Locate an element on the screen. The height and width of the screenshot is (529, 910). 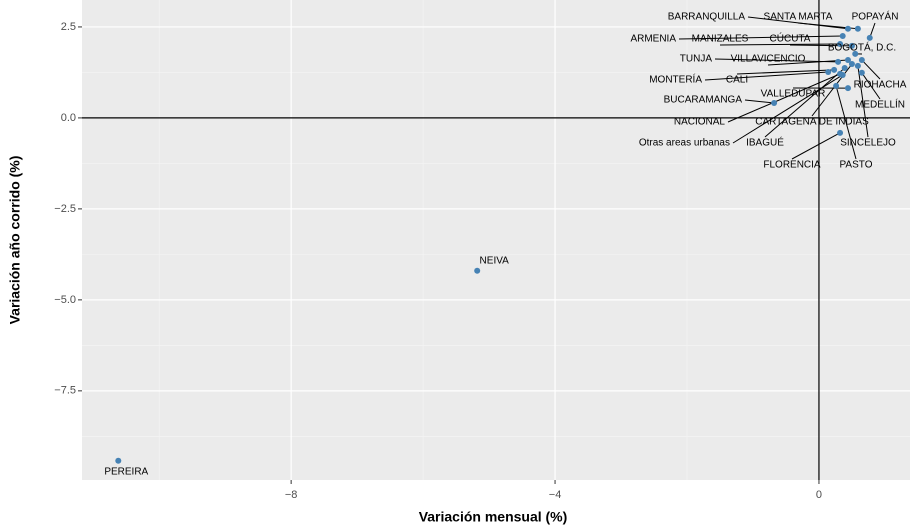
x-axis-title: Variación mensual (%) is located at coordinates (493, 517).